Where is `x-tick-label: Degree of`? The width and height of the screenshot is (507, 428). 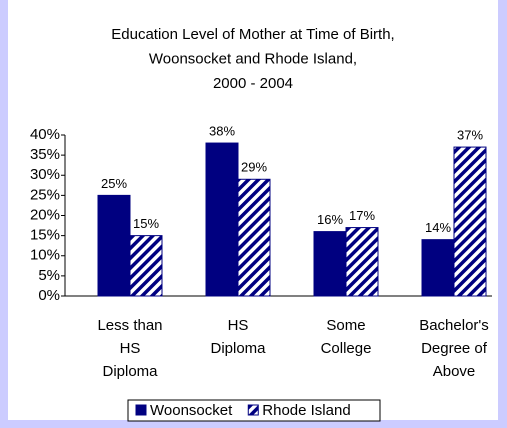 x-tick-label: Degree of is located at coordinates (454, 348).